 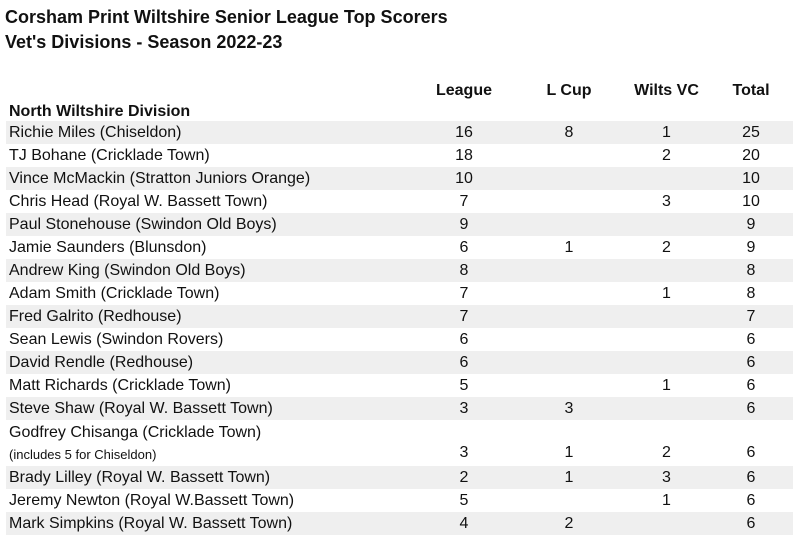 What do you see at coordinates (569, 523) in the screenshot?
I see `lcup-cell: 2` at bounding box center [569, 523].